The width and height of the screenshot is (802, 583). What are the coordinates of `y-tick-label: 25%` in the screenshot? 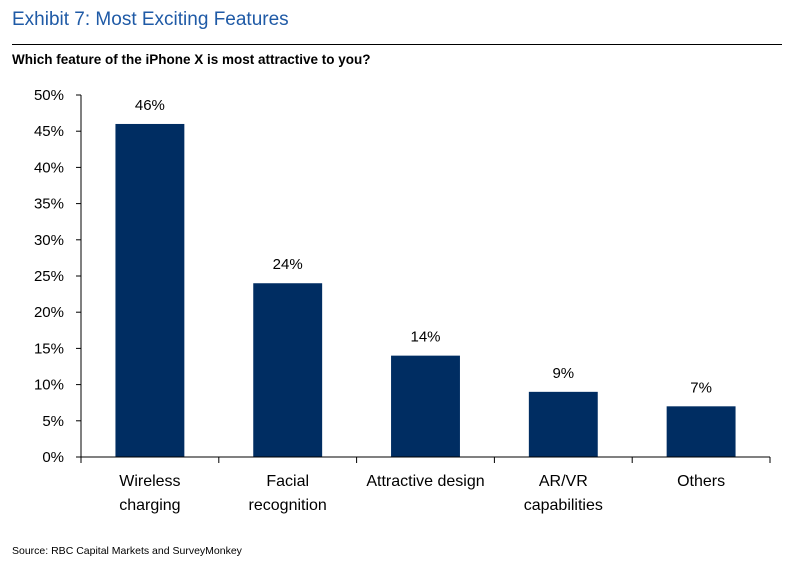 It's located at (49, 276).